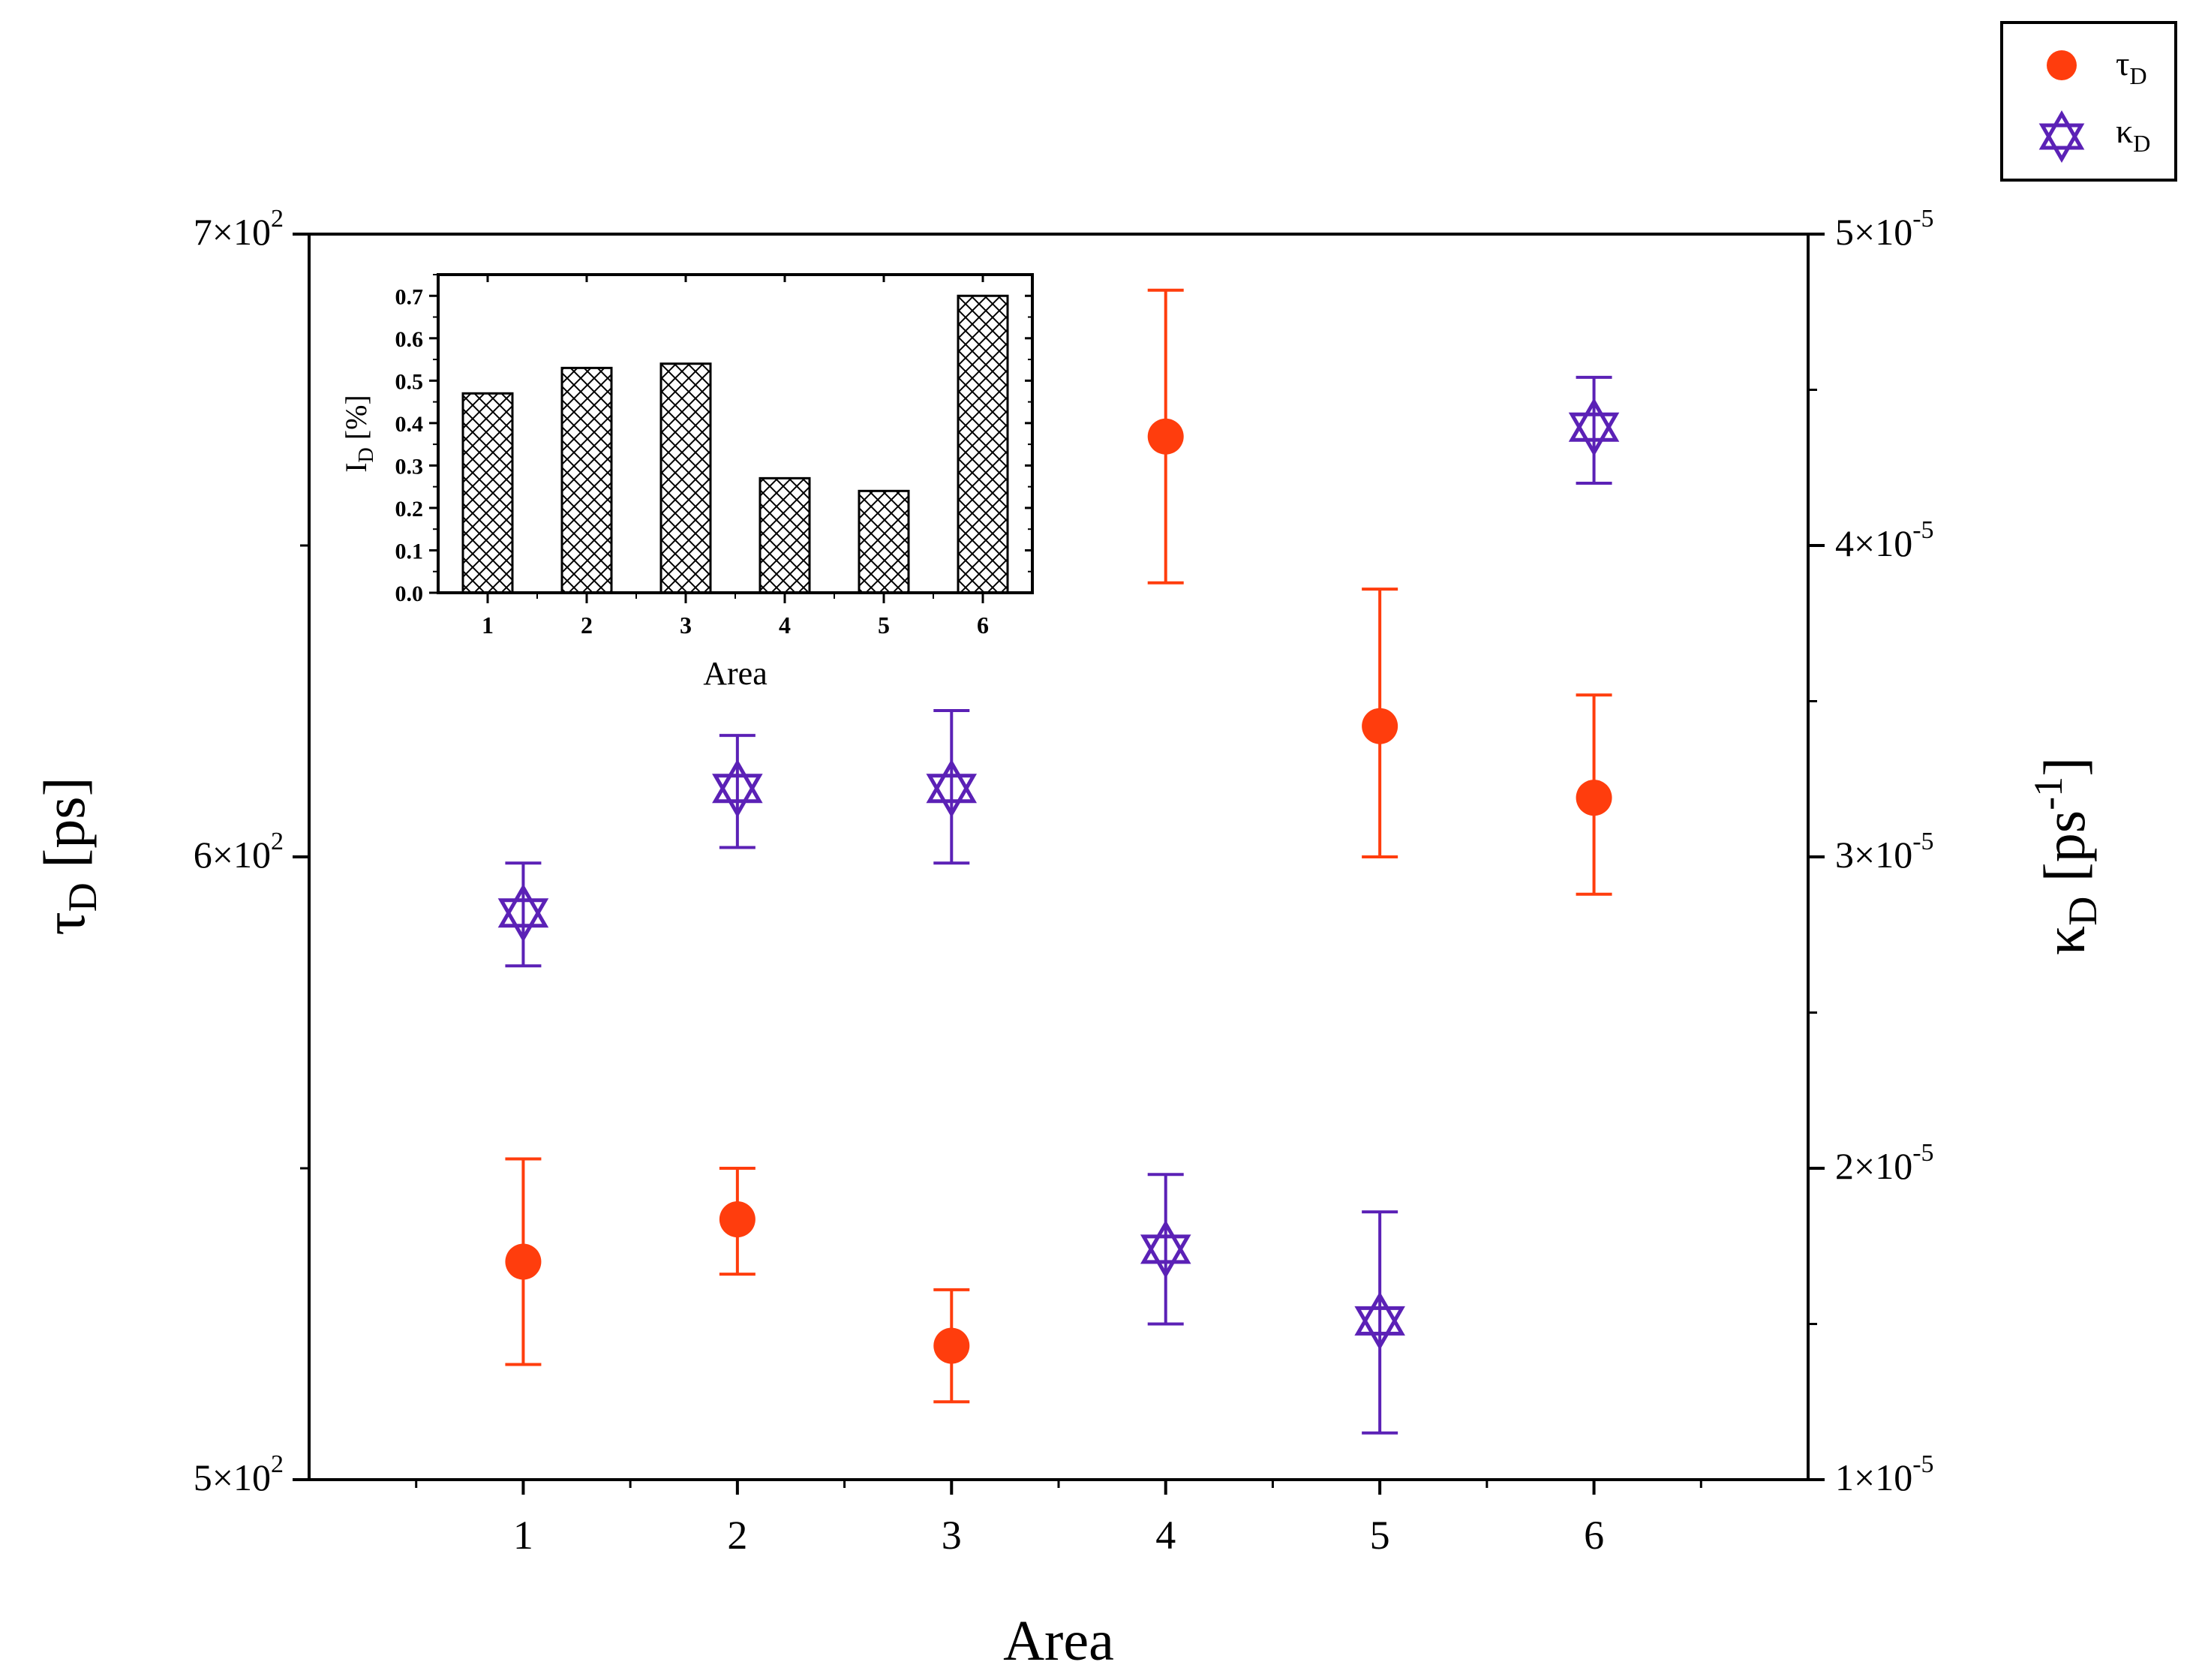  I want to click on inset-y-tick-label: 0.7, so click(409, 296).